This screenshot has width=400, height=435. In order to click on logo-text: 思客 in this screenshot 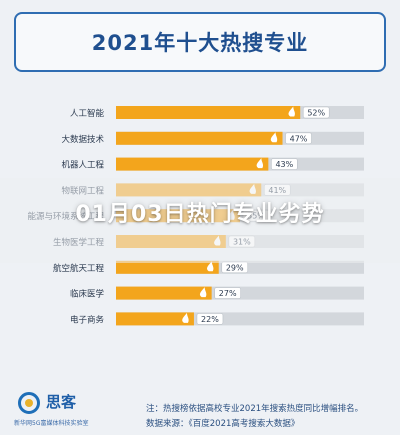, I will do `click(61, 402)`.